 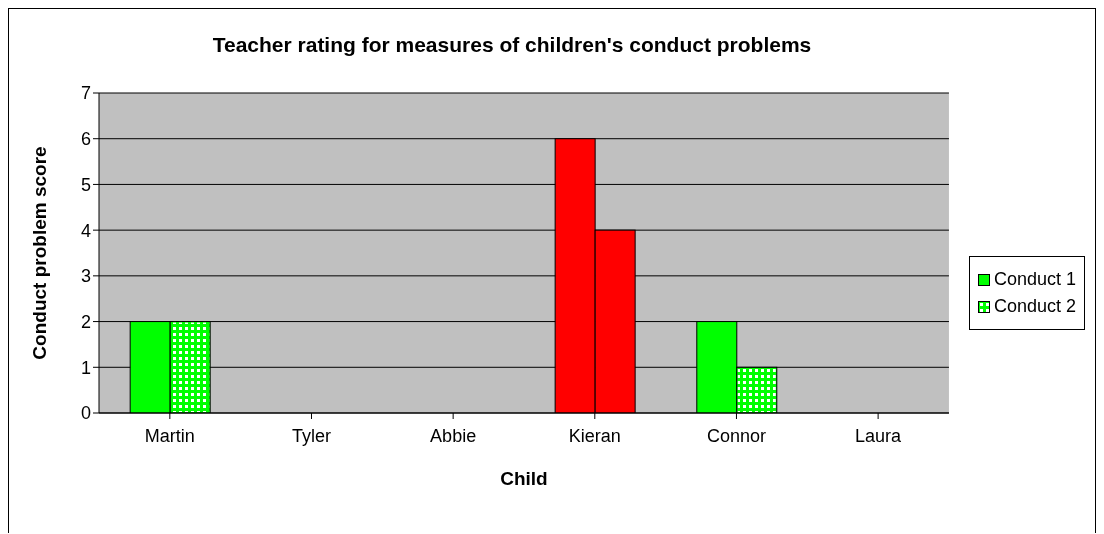 I want to click on y-tick-label: 3, so click(x=85, y=276).